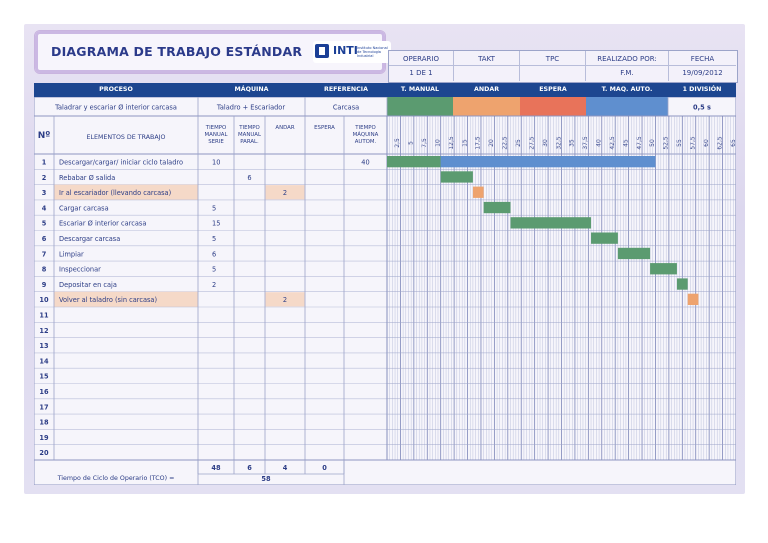  Describe the element at coordinates (420, 106) in the screenshot. I see `legend-band-t-manual` at that location.